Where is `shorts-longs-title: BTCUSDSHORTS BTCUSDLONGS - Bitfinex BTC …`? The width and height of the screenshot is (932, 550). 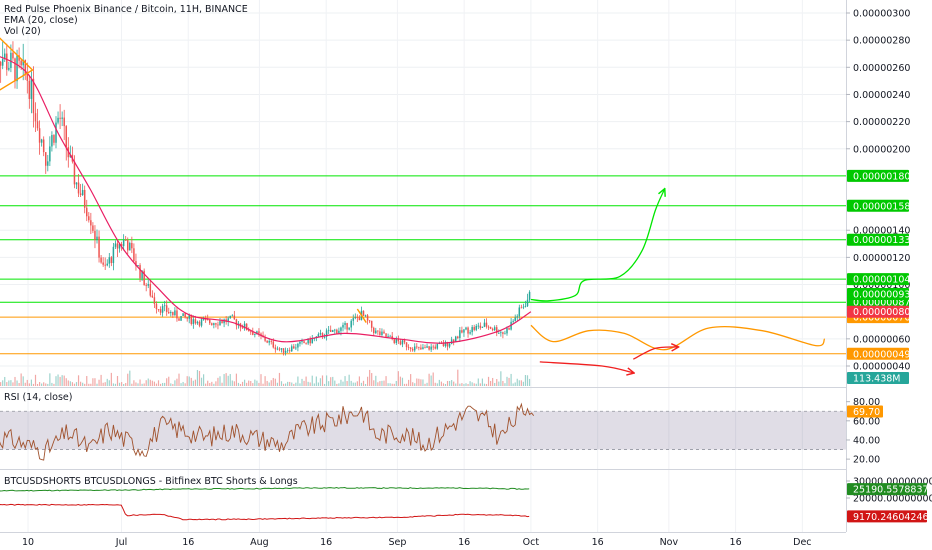
shorts-longs-title: BTCUSDSHORTS BTCUSDLONGS - Bitfinex BTC … is located at coordinates (151, 481).